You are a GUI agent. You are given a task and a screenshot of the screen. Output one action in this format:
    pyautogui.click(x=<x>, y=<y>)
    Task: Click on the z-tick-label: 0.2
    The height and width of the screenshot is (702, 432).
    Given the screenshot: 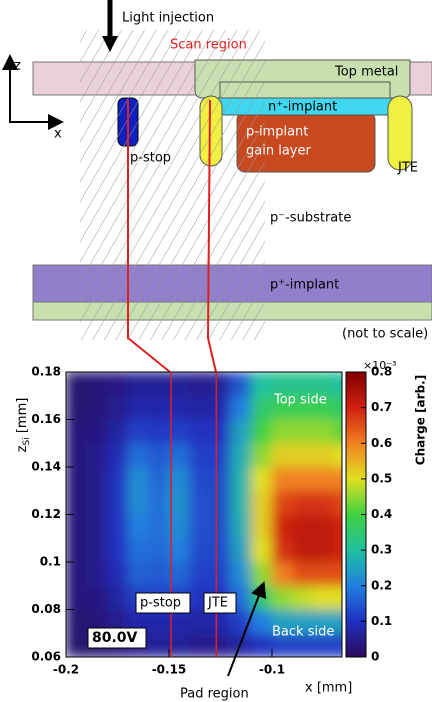 What is the action you would take?
    pyautogui.click(x=381, y=585)
    